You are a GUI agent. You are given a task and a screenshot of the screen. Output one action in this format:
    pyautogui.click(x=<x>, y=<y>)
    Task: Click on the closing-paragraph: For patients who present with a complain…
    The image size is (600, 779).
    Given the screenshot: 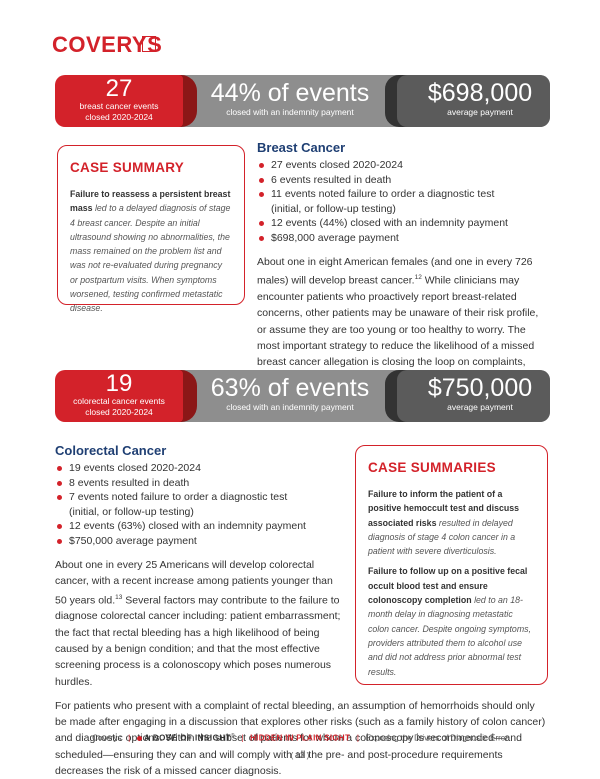 What is the action you would take?
    pyautogui.click(x=300, y=738)
    